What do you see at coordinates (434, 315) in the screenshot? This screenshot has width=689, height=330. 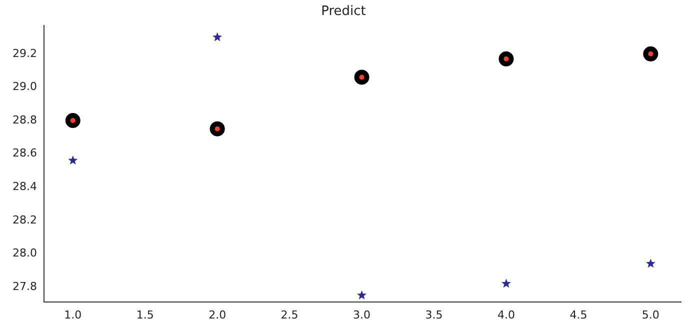 I see `x-tick-label: 3.5` at bounding box center [434, 315].